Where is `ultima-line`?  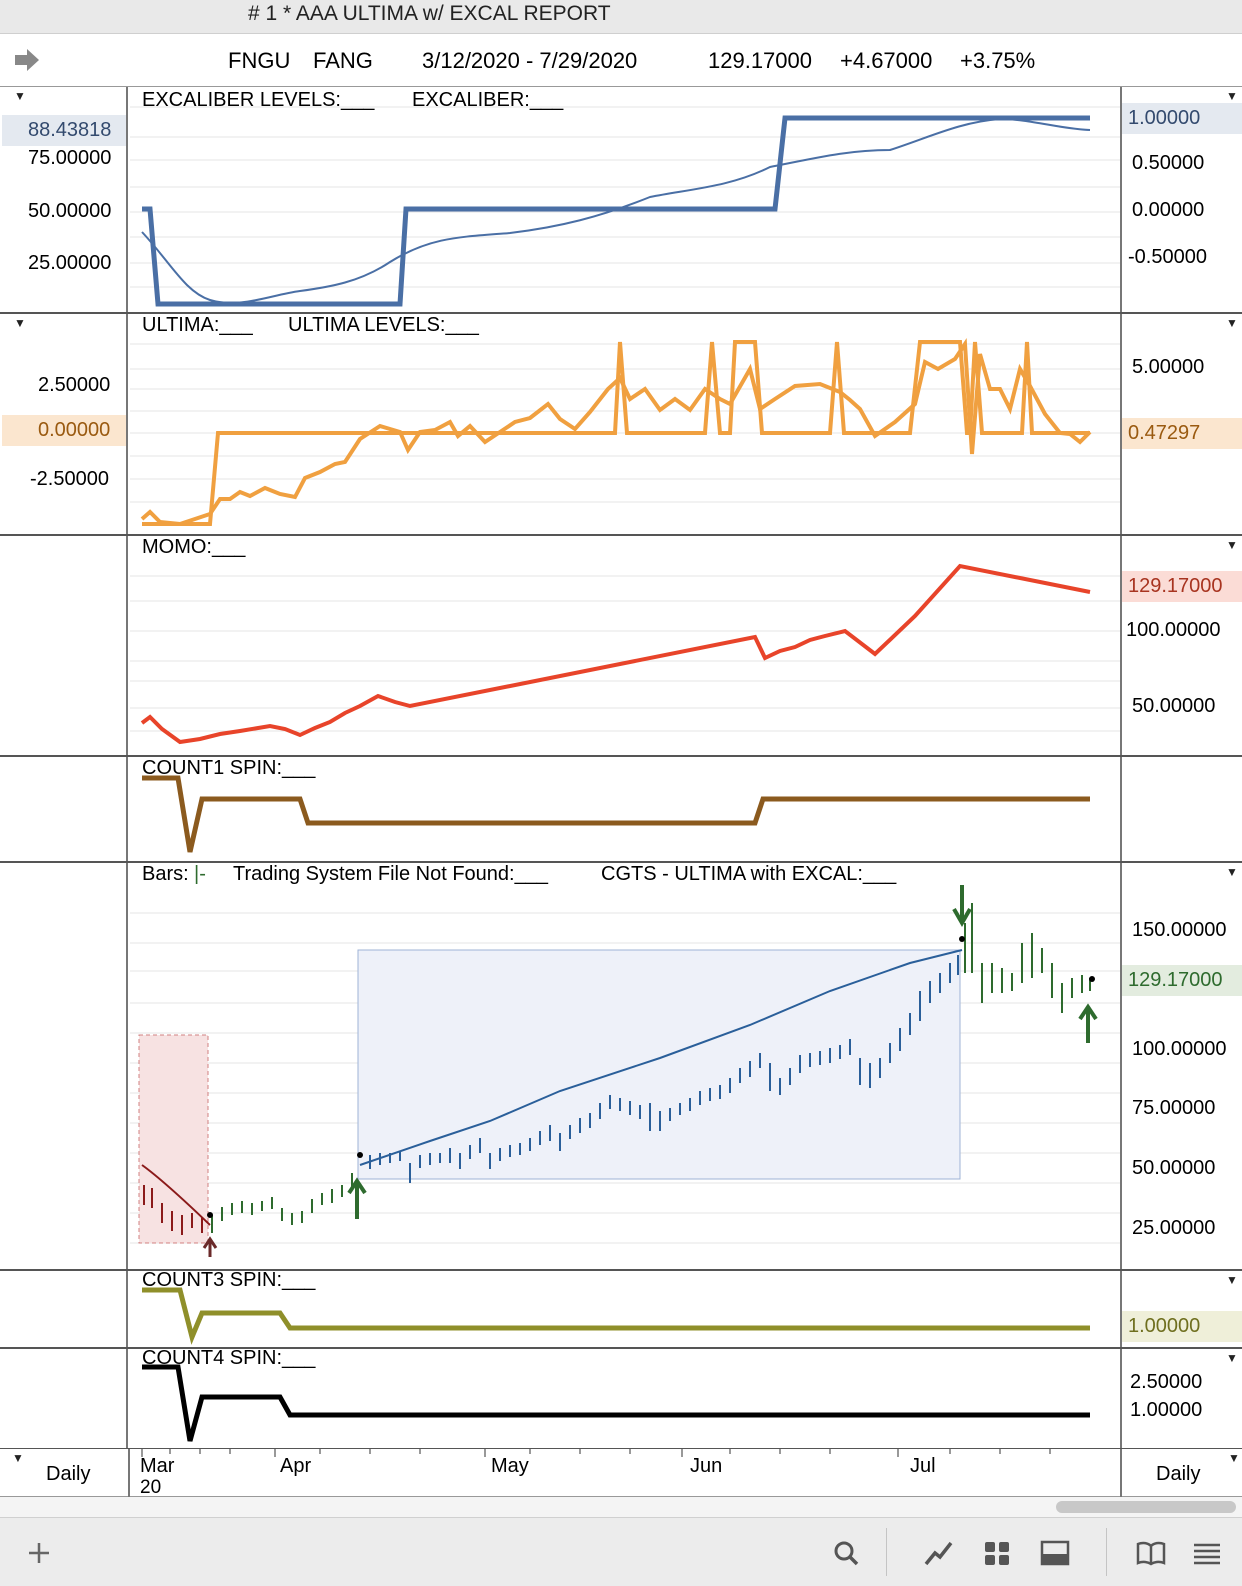
ultima-line is located at coordinates (616, 432).